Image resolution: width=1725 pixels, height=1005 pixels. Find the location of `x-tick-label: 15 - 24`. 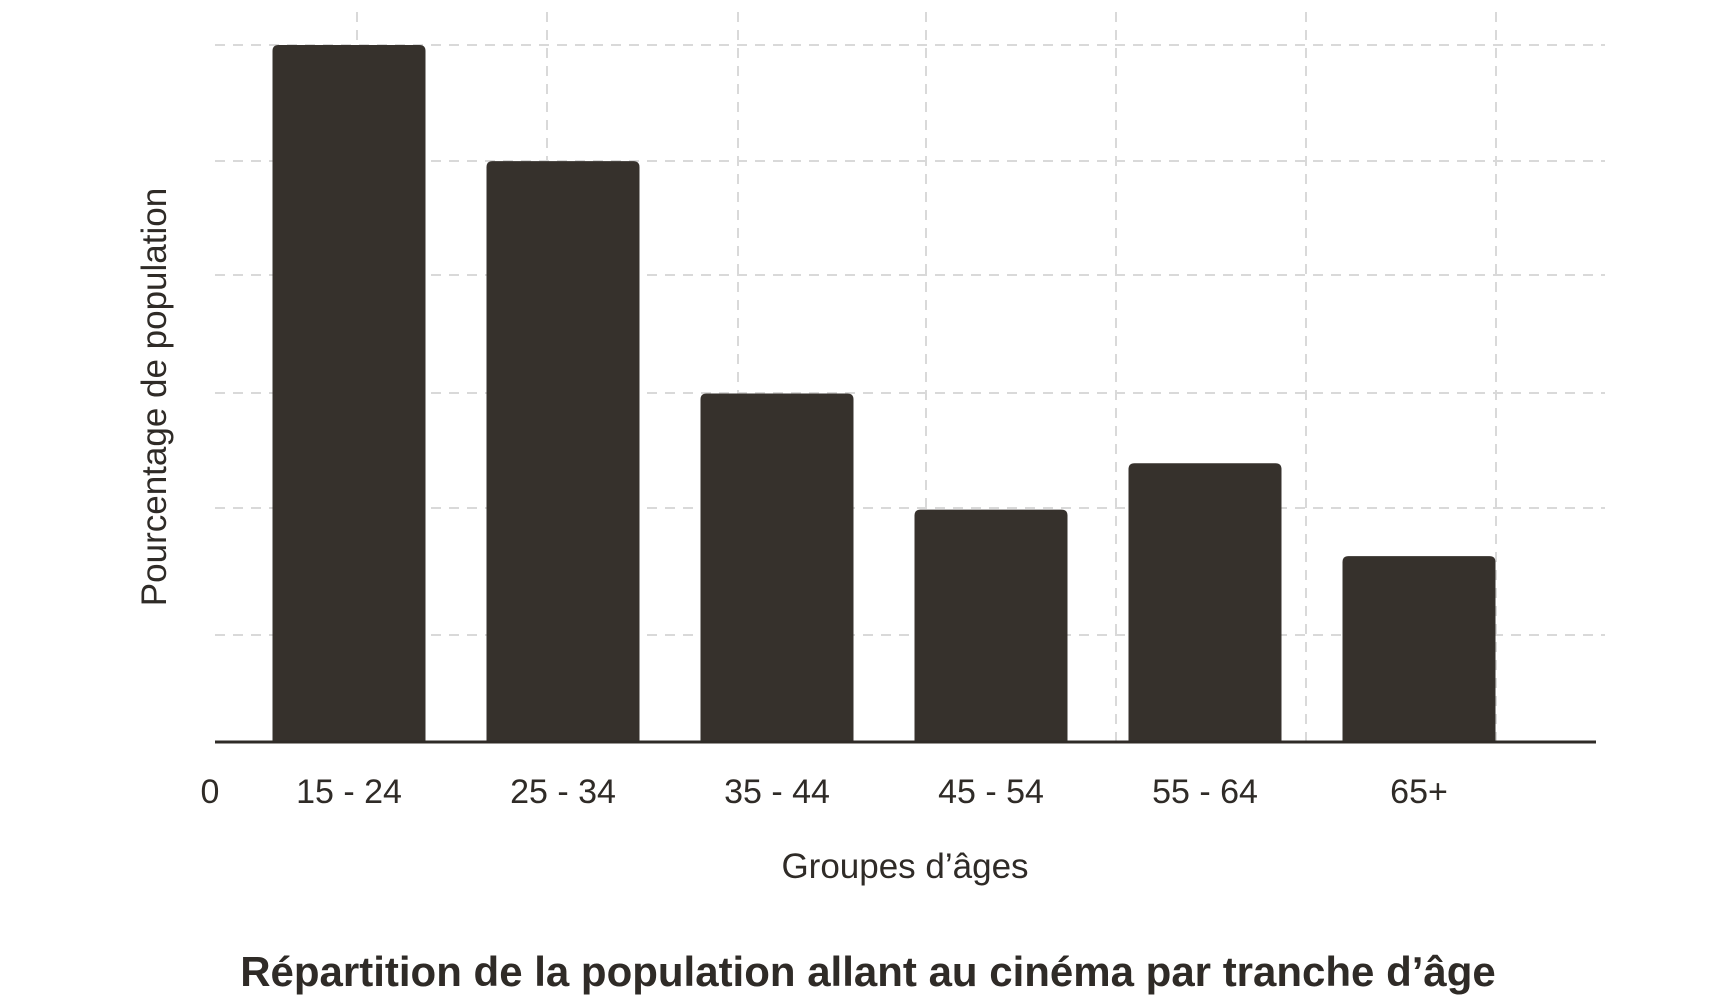

x-tick-label: 15 - 24 is located at coordinates (349, 792).